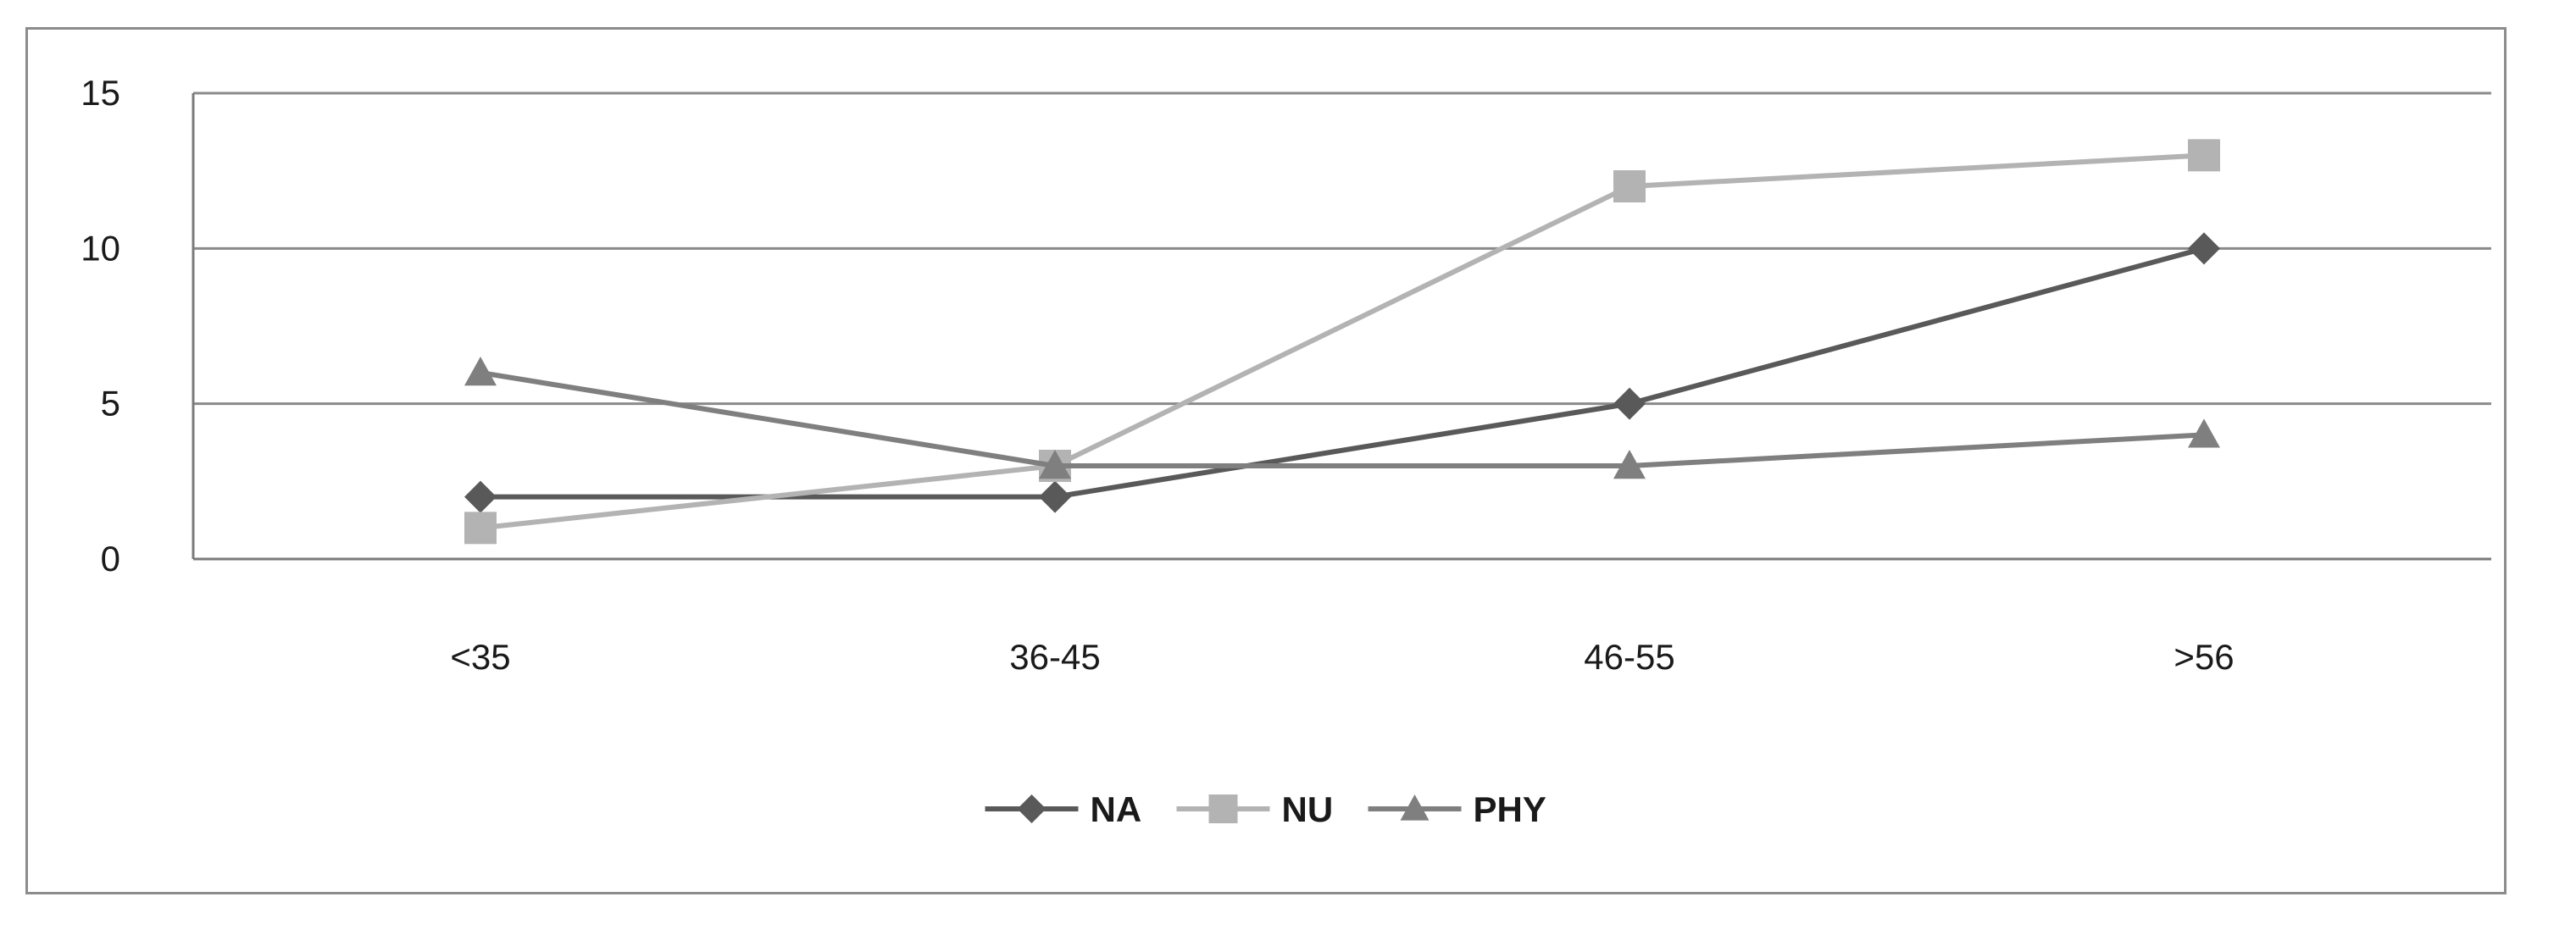 The width and height of the screenshot is (2576, 930). What do you see at coordinates (110, 558) in the screenshot?
I see `y-tick-label-0: 0` at bounding box center [110, 558].